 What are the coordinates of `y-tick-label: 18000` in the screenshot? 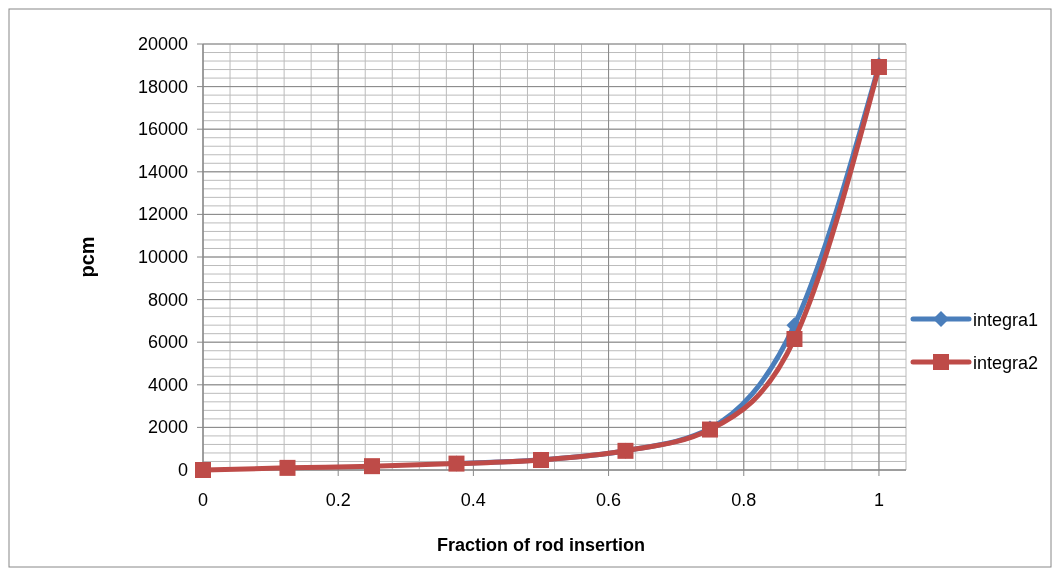 It's located at (162, 86).